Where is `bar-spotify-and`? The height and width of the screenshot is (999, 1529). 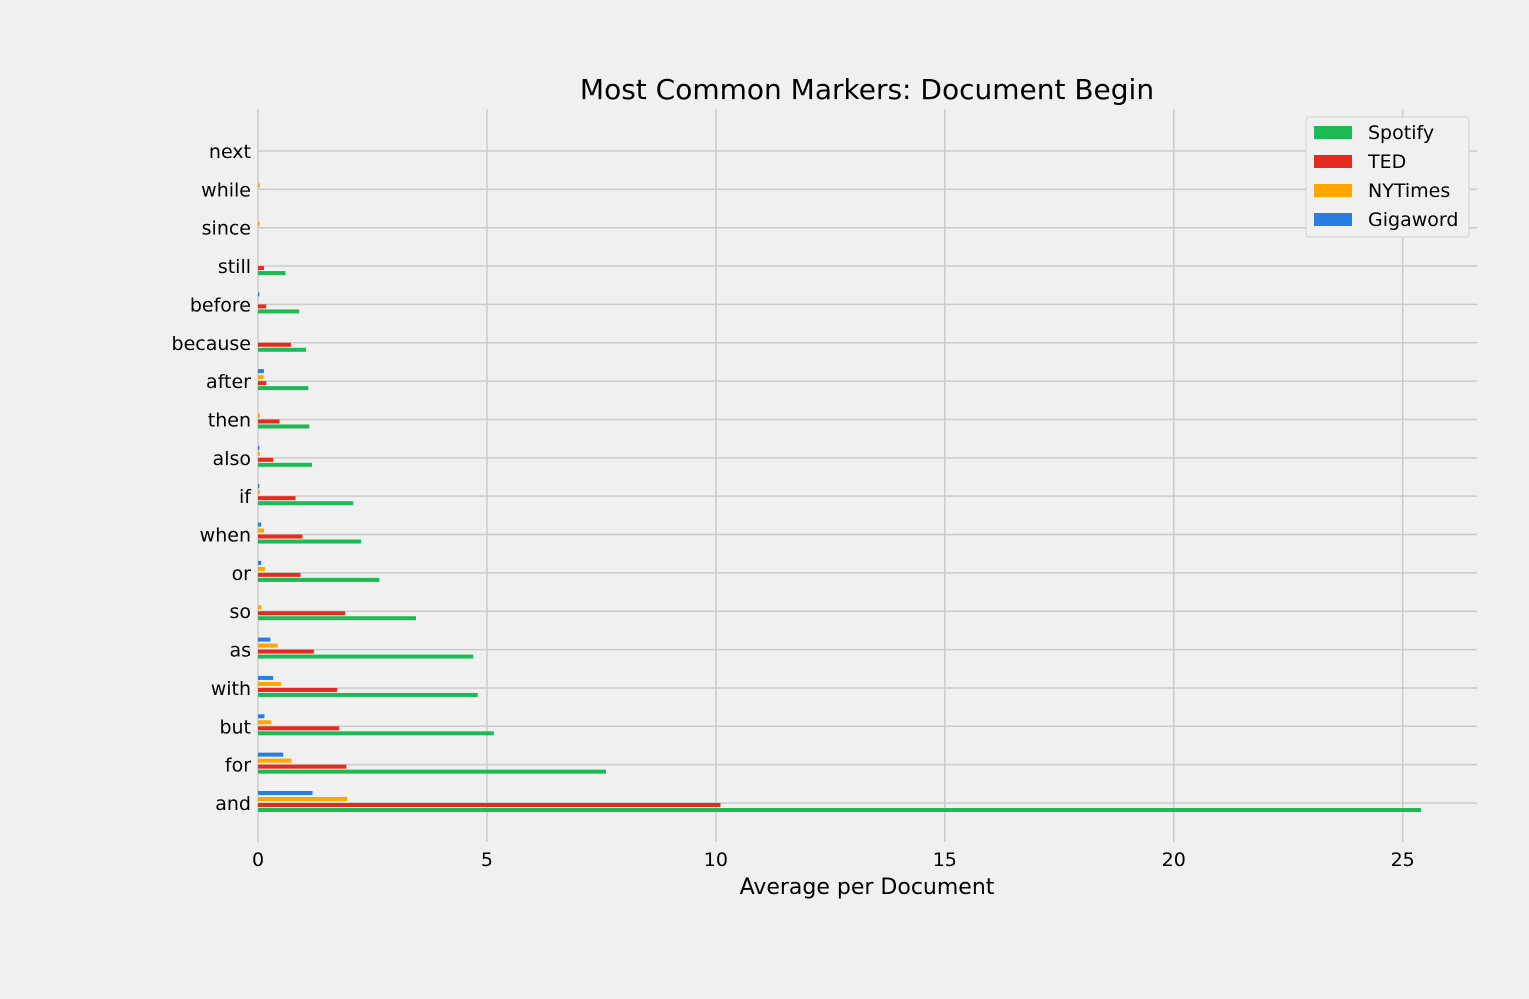 bar-spotify-and is located at coordinates (839, 810).